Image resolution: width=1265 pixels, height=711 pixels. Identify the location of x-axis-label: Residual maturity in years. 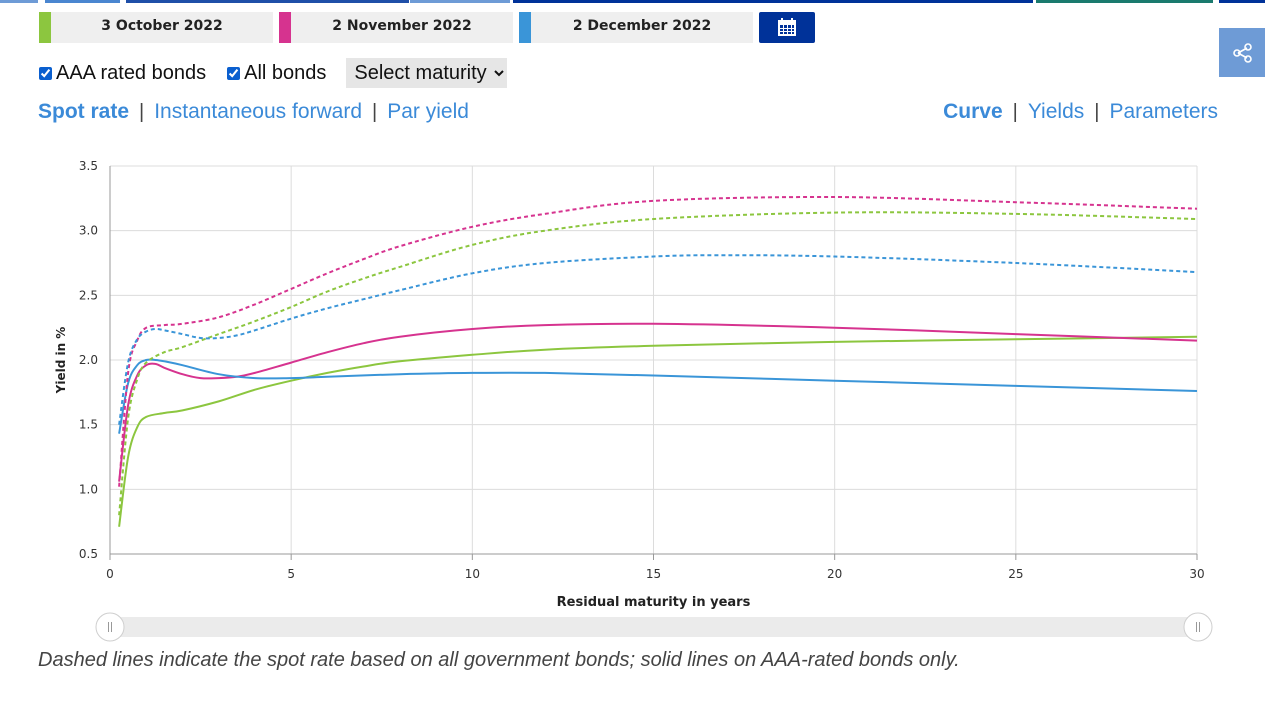
(654, 602).